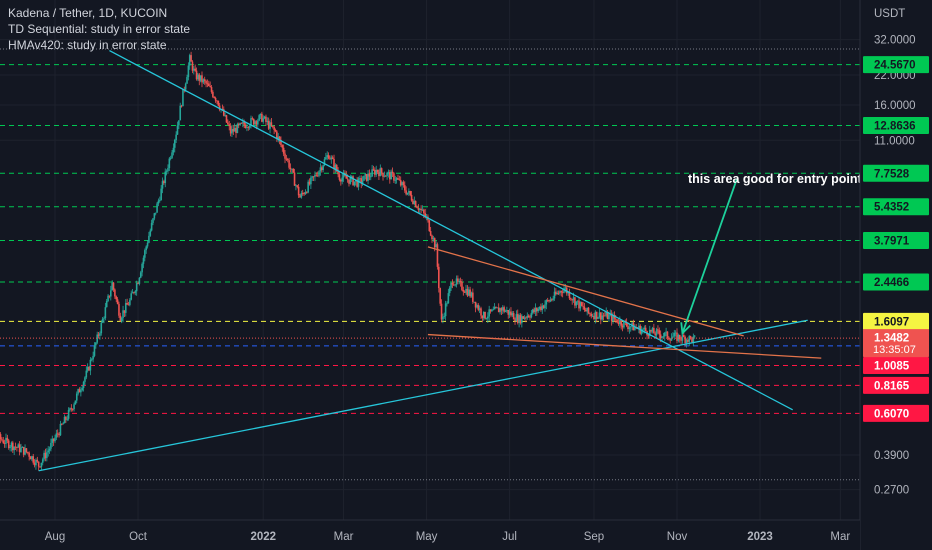 The height and width of the screenshot is (550, 932). Describe the element at coordinates (891, 456) in the screenshot. I see `price-tick-label: 0.3900` at that location.